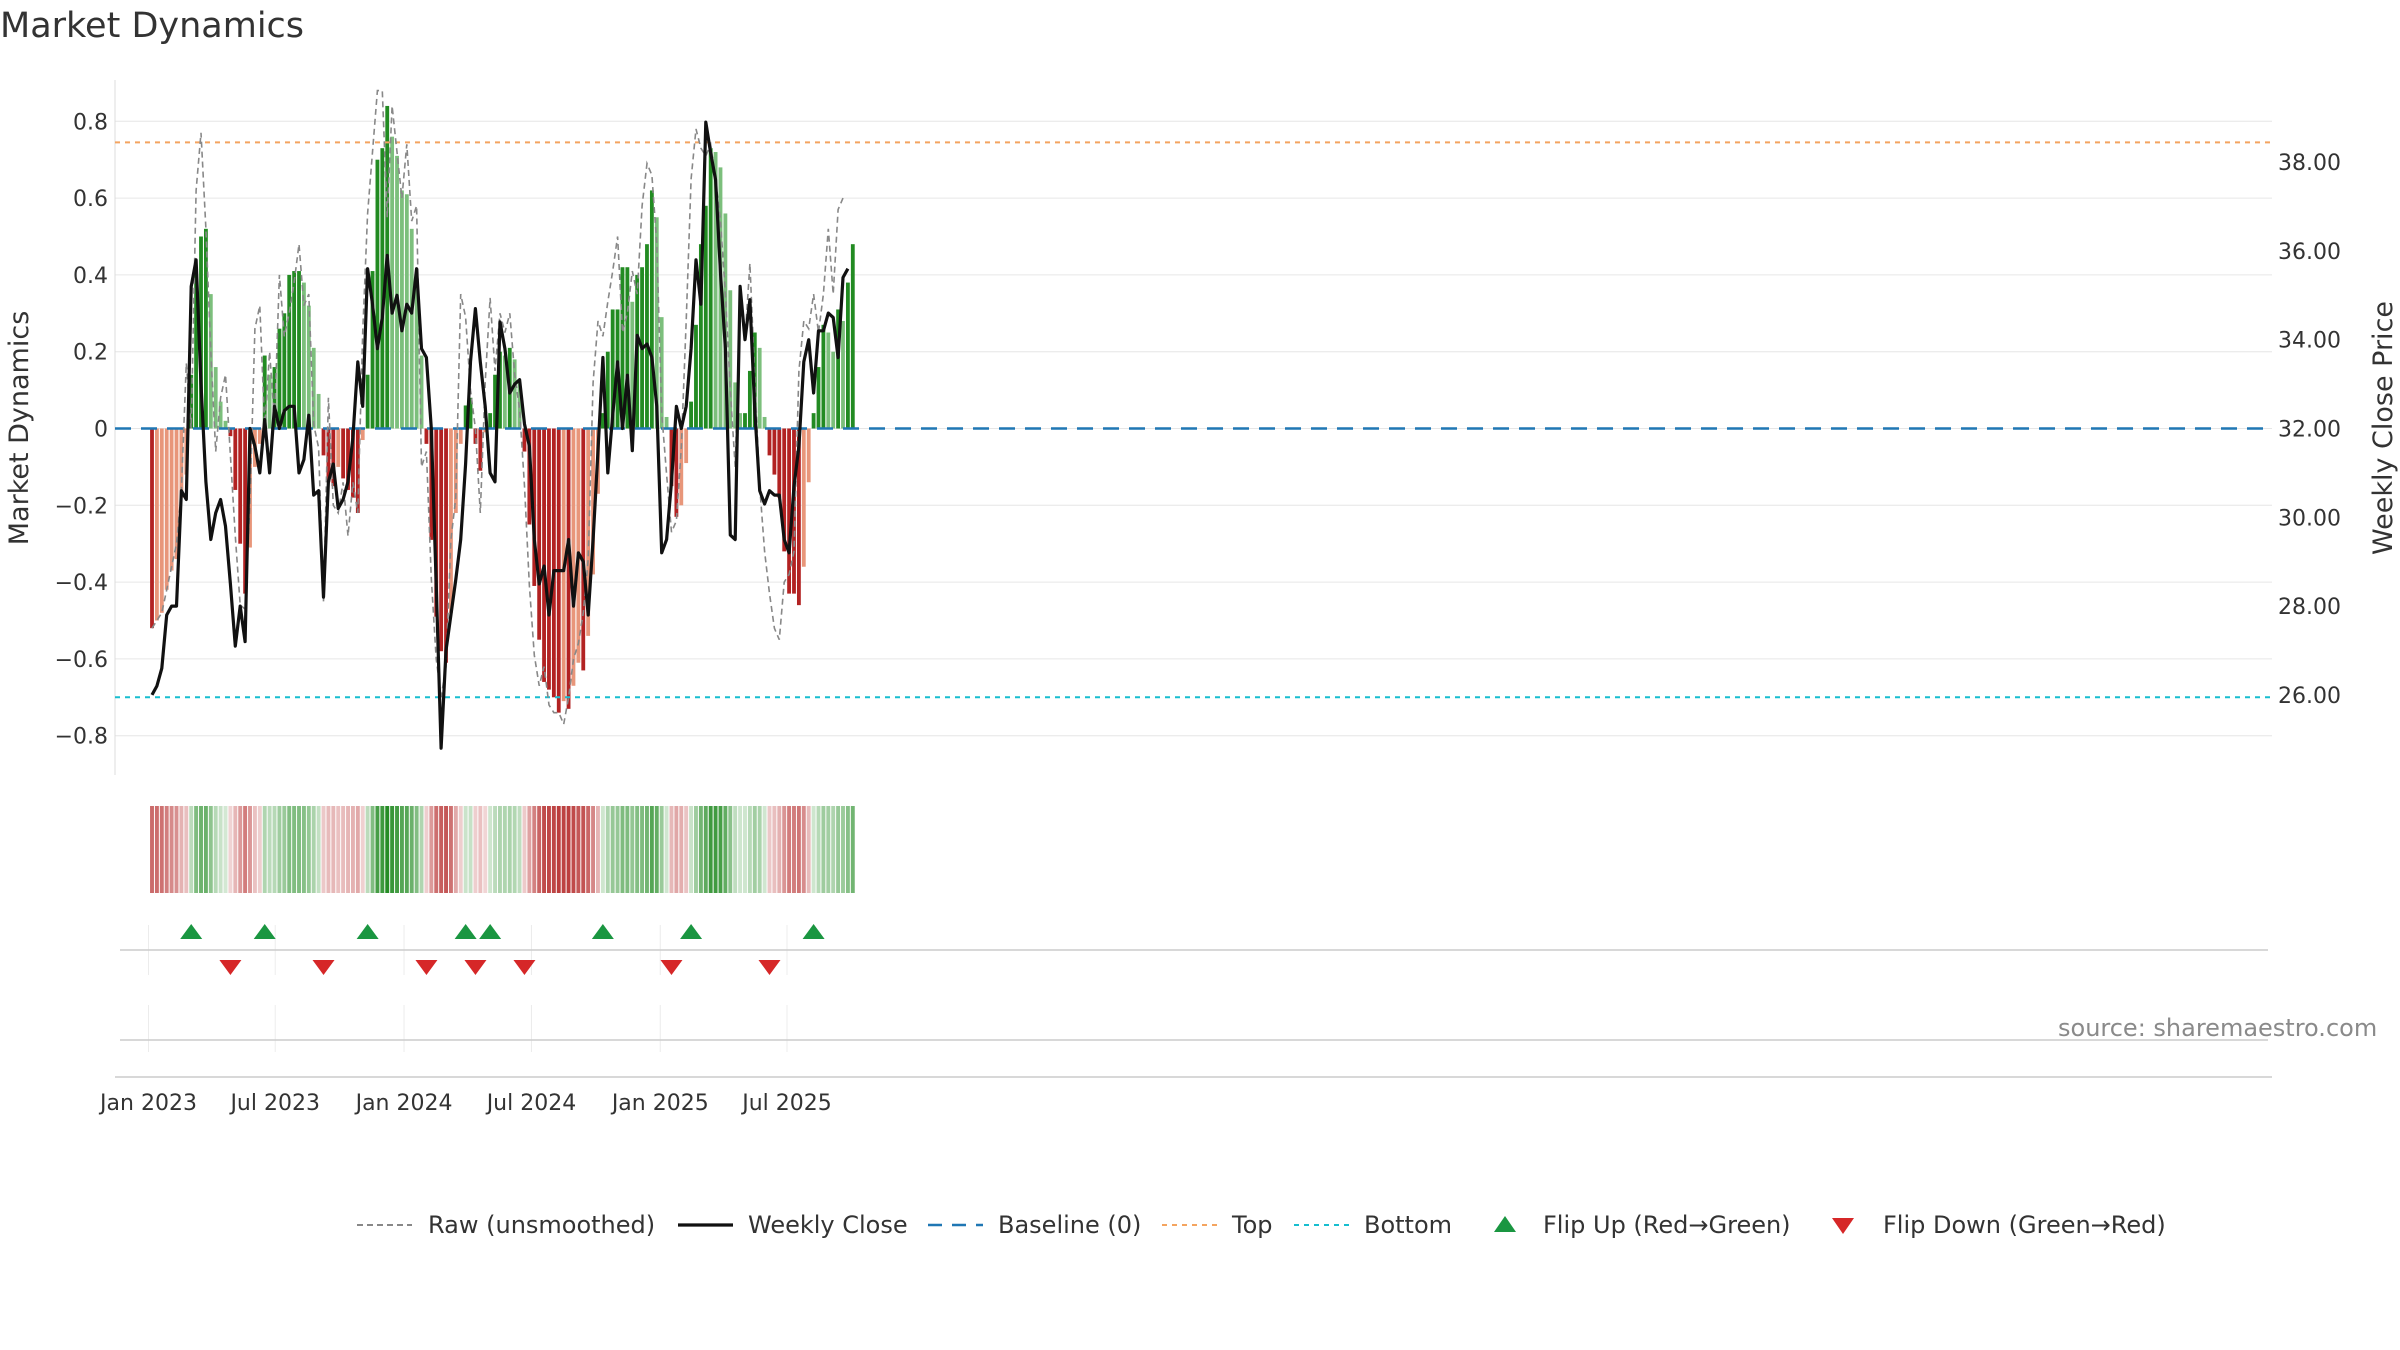 Image resolution: width=2400 pixels, height=1350 pixels. I want to click on chart-title: Market Dynamics, so click(152, 26).